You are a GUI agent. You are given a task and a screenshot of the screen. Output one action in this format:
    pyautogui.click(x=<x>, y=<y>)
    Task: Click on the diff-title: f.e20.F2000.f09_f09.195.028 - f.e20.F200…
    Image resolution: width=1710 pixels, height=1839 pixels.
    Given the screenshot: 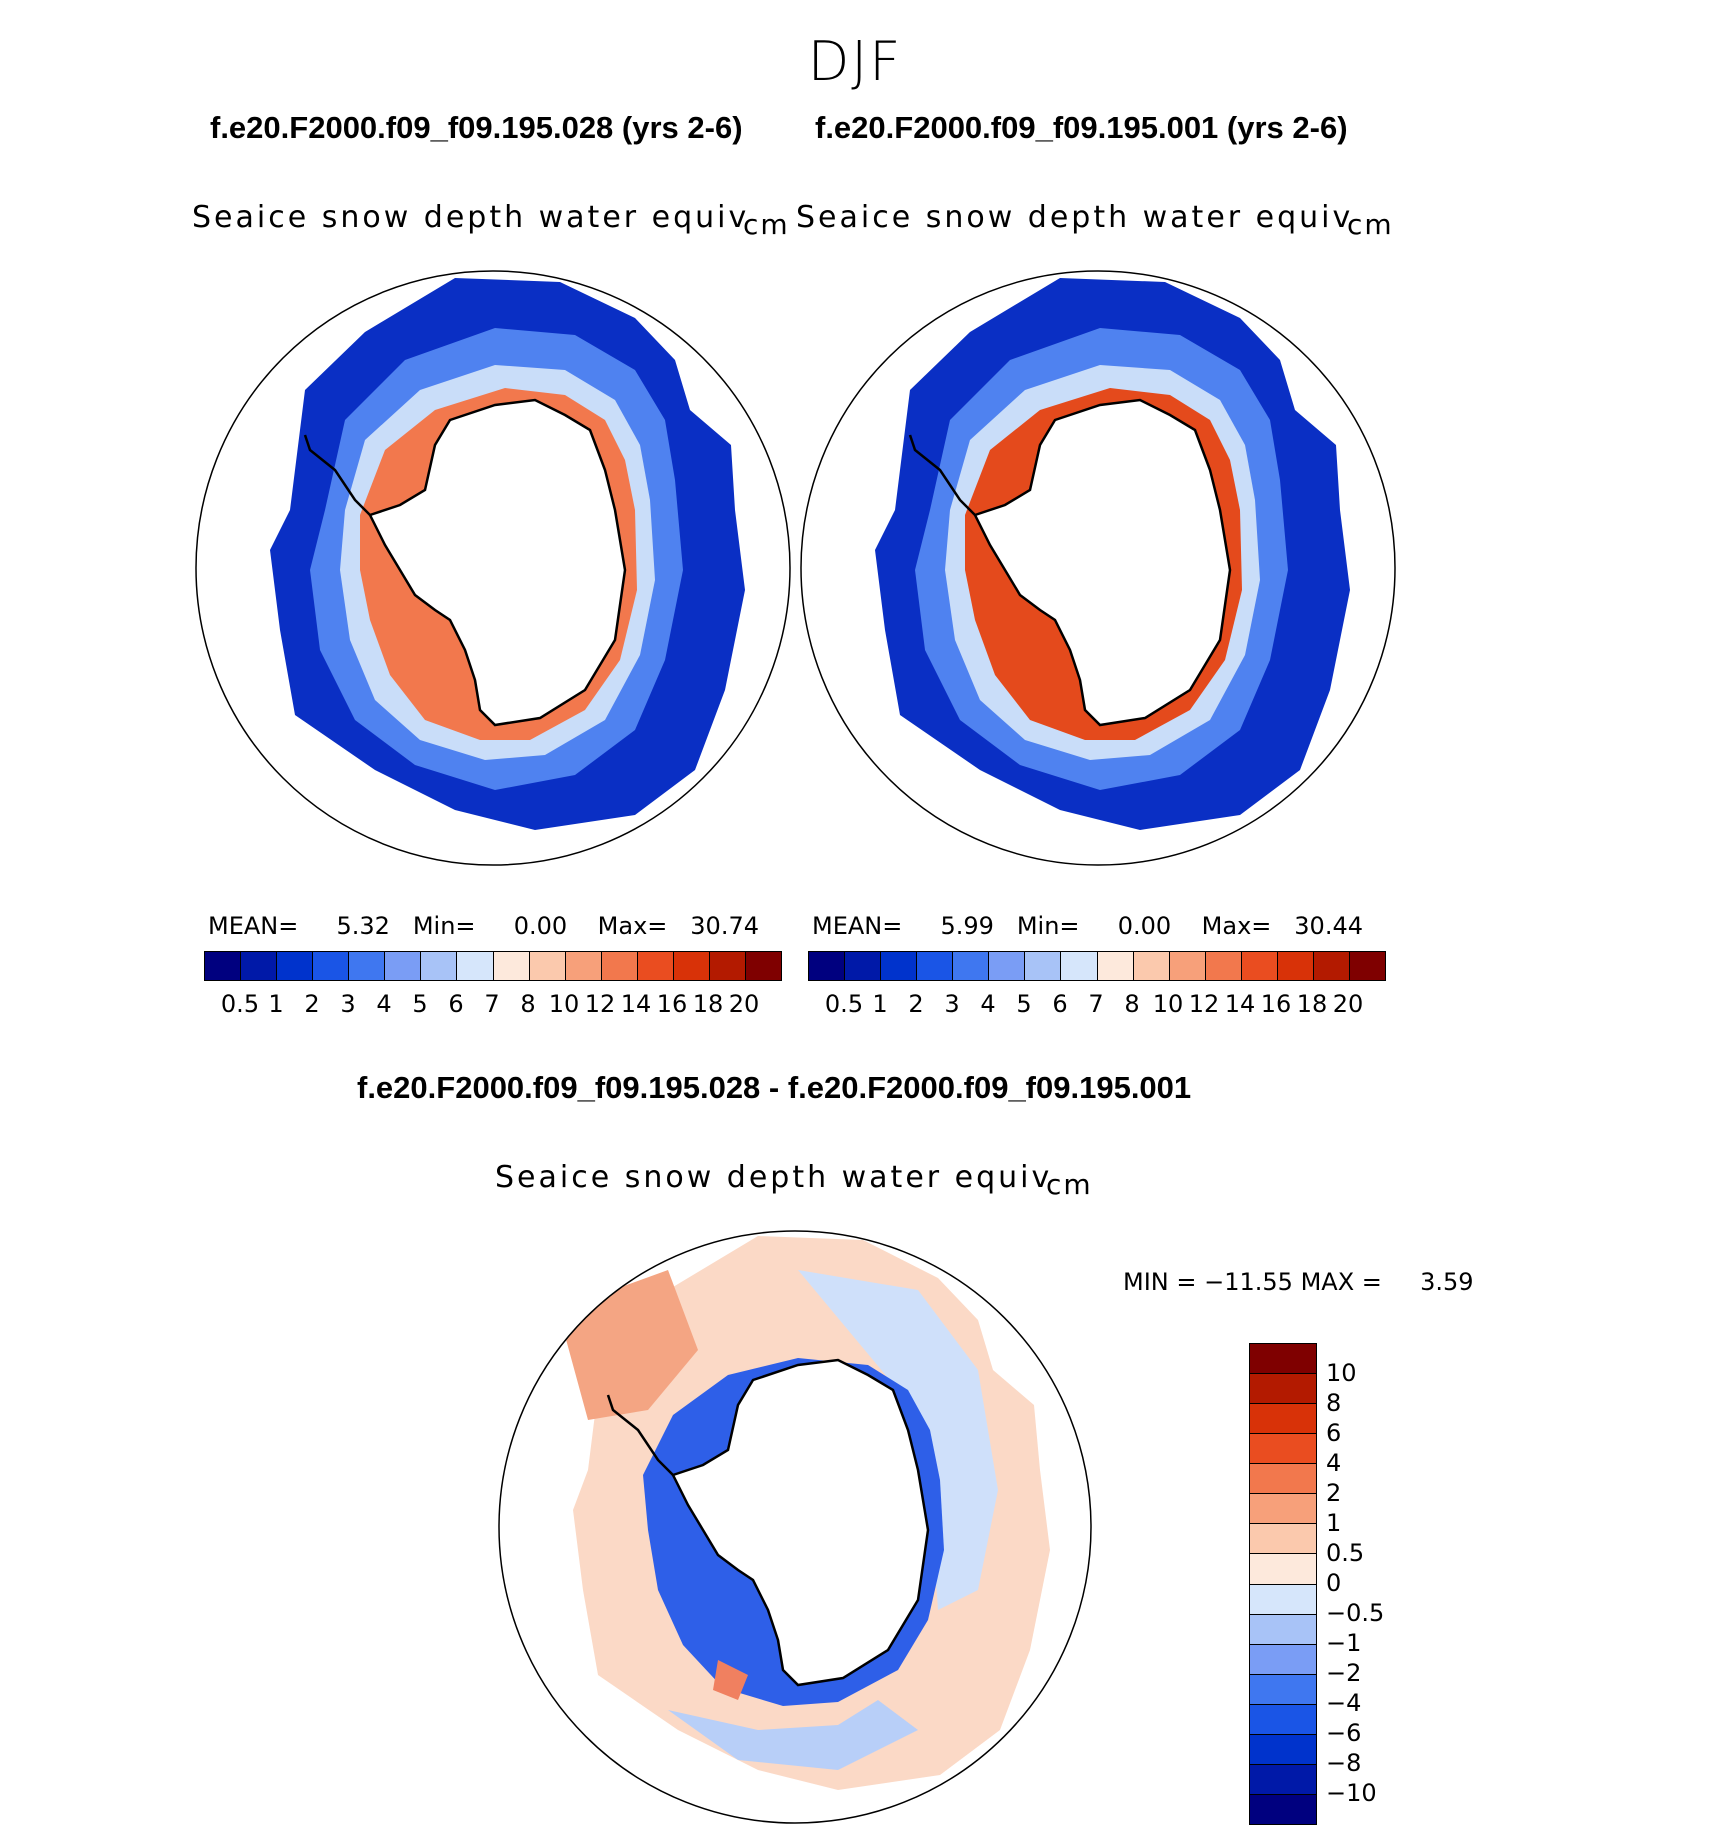 What is the action you would take?
    pyautogui.click(x=774, y=1087)
    